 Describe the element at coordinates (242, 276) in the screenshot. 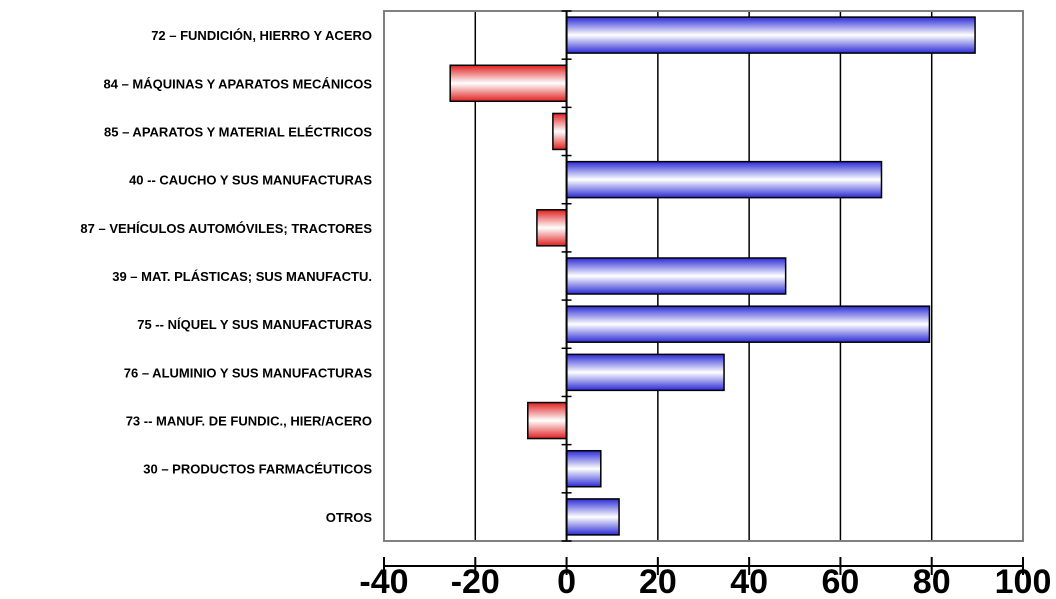

I see `category-label-5: 39 – MAT. PLÁSTICAS; SUS MANUFACTU.` at that location.